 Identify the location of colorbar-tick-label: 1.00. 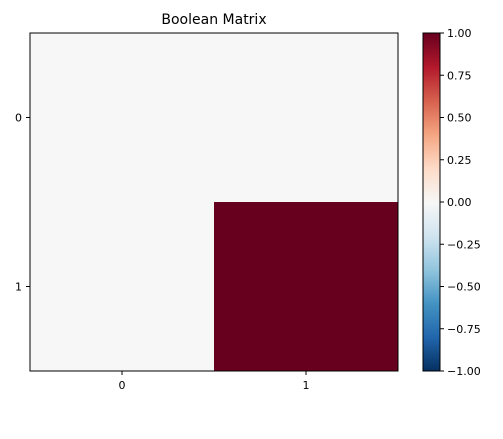
(459, 33).